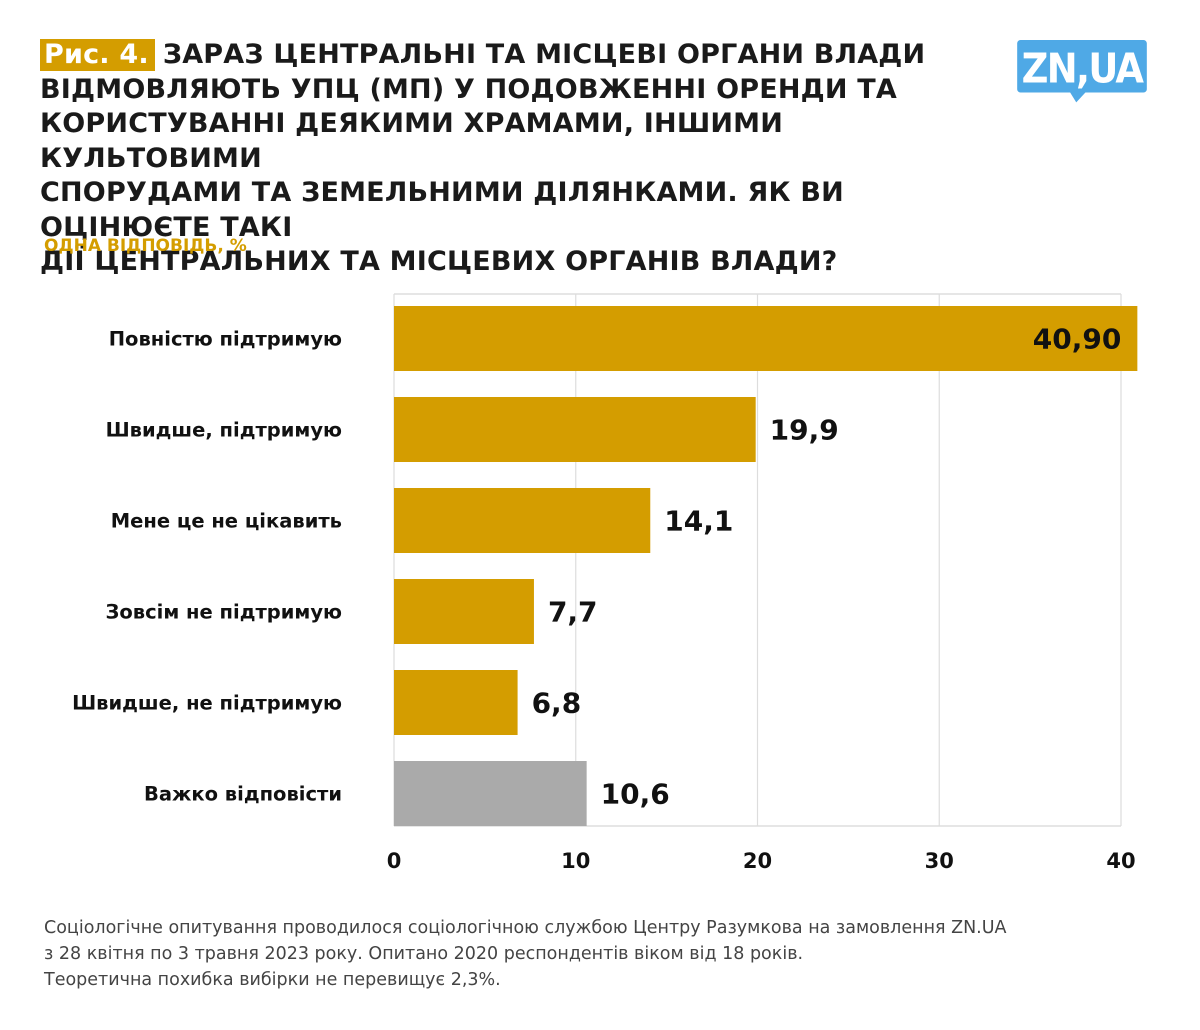 The width and height of the screenshot is (1200, 1030). What do you see at coordinates (145, 246) in the screenshot?
I see `chart-subtitle: ОДНА ВІДПОВІДЬ, %` at bounding box center [145, 246].